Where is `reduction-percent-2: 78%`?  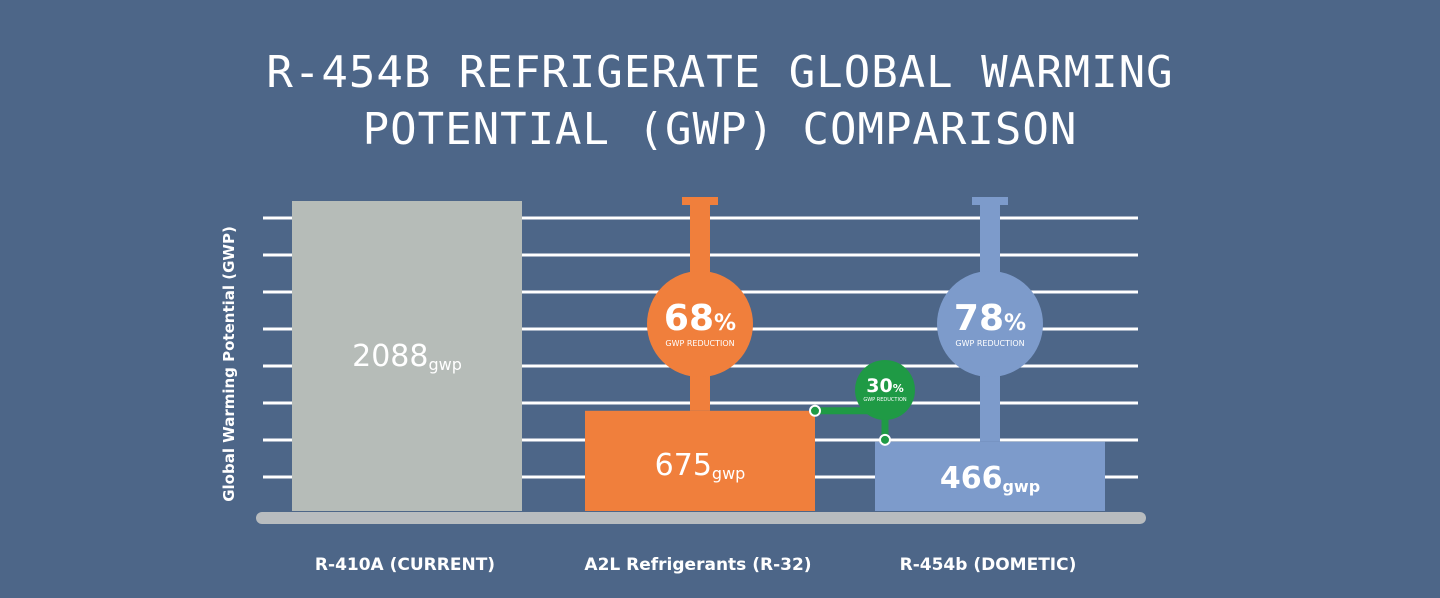 reduction-percent-2: 78% is located at coordinates (990, 318).